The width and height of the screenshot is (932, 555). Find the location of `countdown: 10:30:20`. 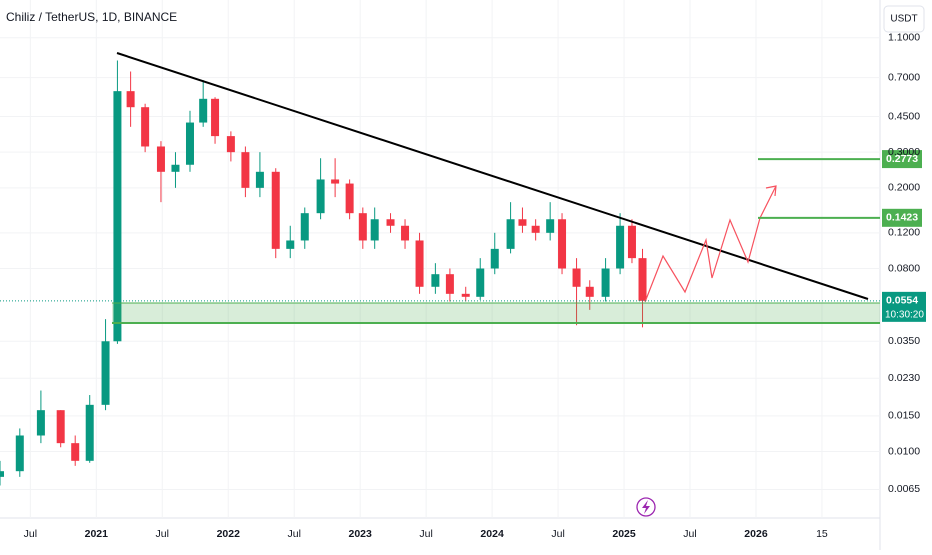

countdown: 10:30:20 is located at coordinates (904, 314).